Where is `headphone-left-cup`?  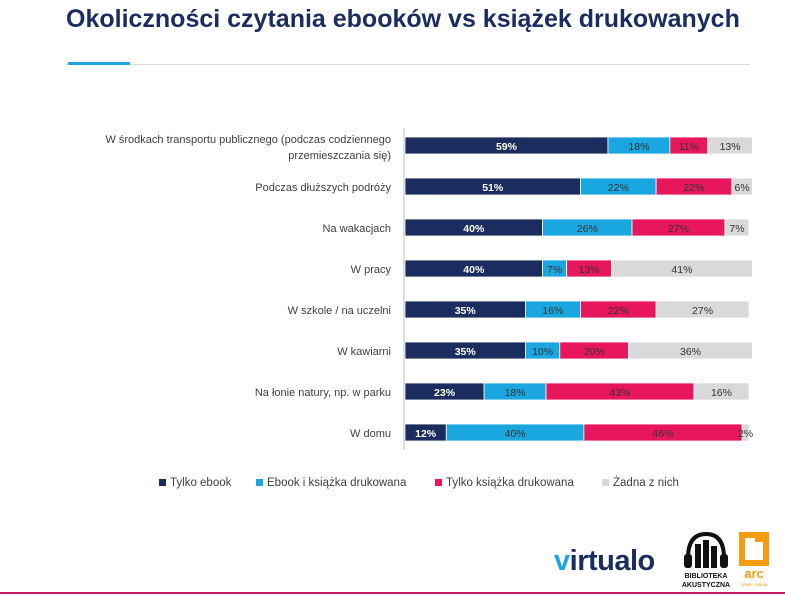 headphone-left-cup is located at coordinates (688, 561).